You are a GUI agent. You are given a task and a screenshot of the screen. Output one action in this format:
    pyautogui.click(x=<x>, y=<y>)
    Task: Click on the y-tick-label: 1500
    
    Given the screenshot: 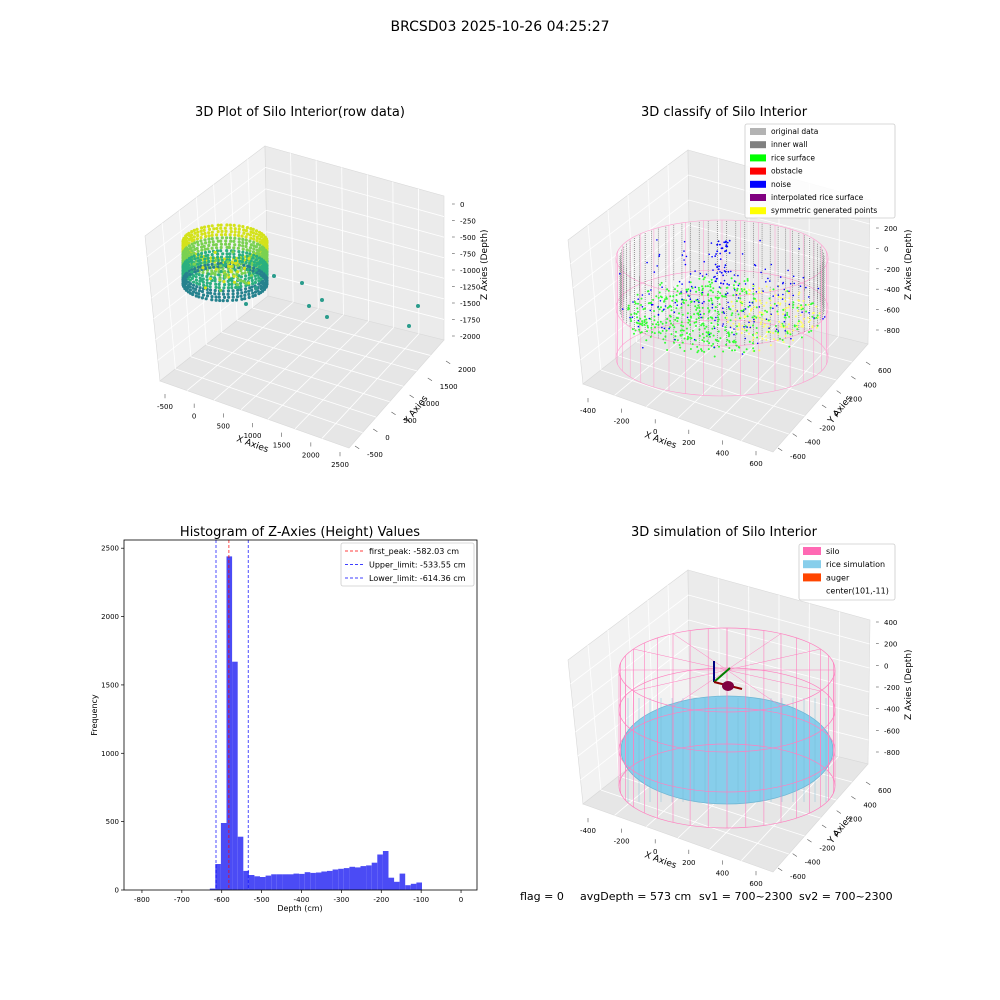 What is the action you would take?
    pyautogui.click(x=110, y=685)
    